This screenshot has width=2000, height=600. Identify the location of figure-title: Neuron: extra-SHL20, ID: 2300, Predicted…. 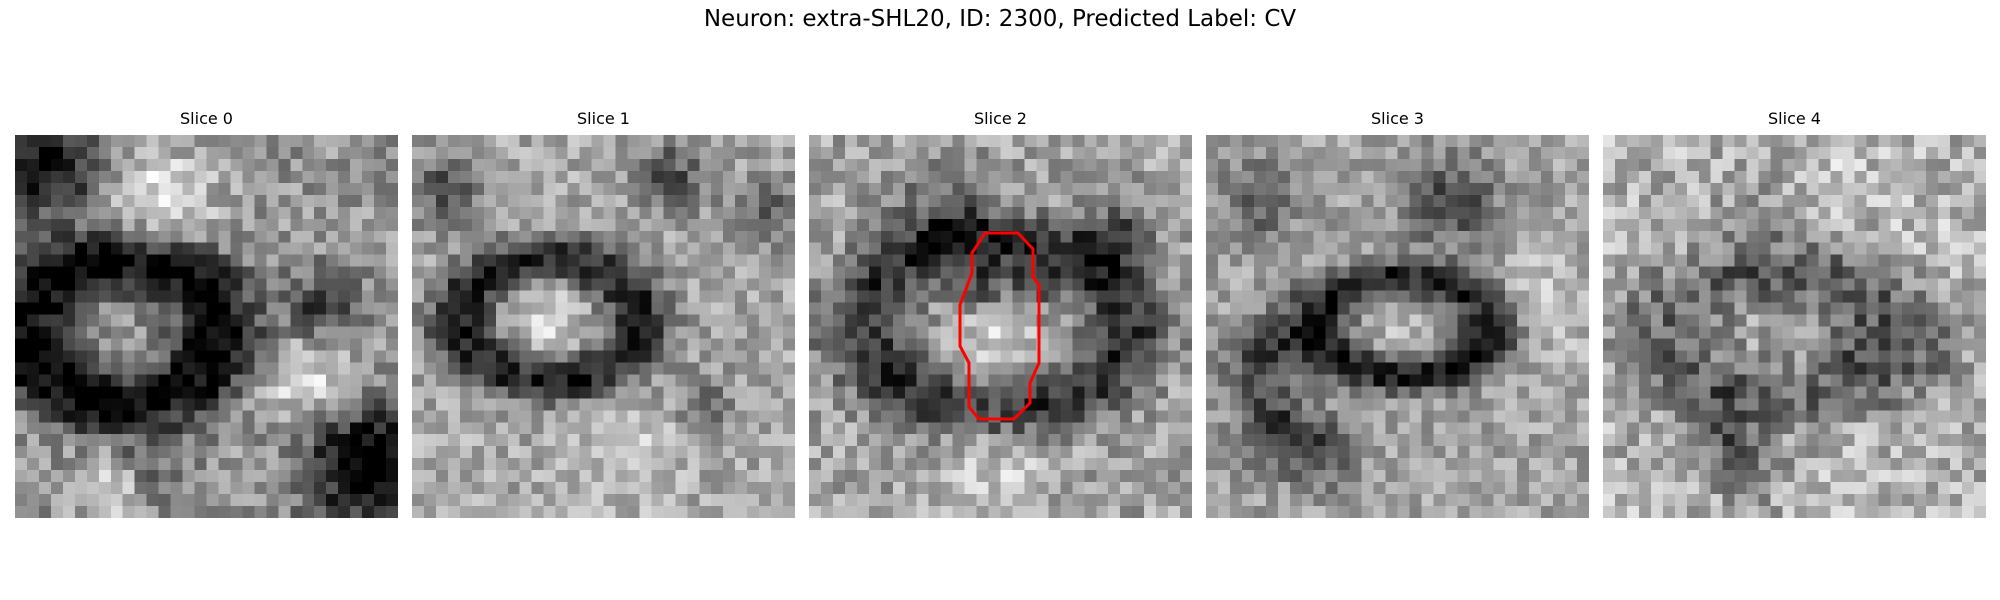
(1000, 19).